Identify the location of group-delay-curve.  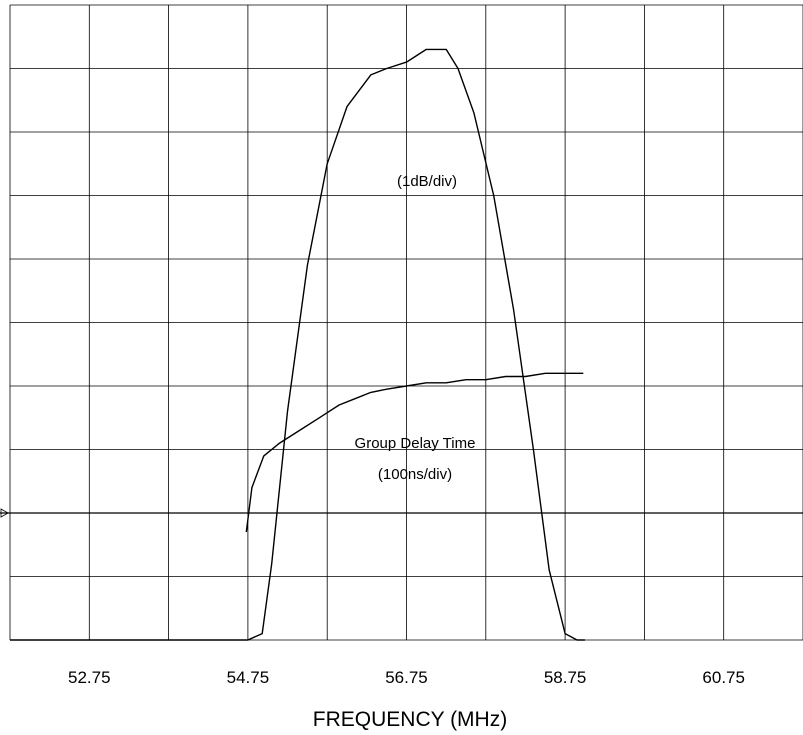
(414, 452).